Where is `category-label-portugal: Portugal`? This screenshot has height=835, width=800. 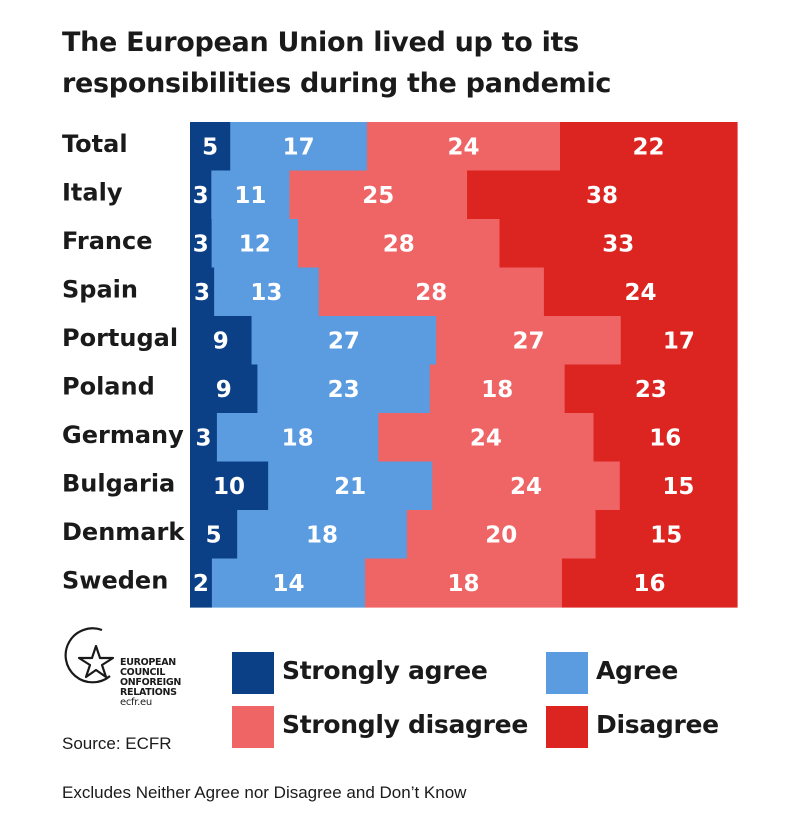 category-label-portugal: Portugal is located at coordinates (120, 338).